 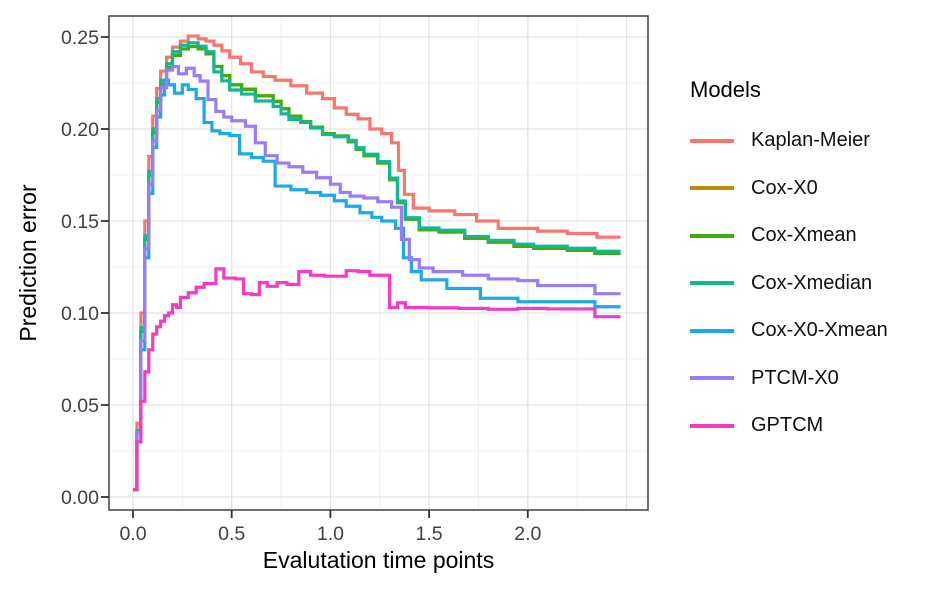 I want to click on legend-swatch-kaplan-meier, so click(x=712, y=140).